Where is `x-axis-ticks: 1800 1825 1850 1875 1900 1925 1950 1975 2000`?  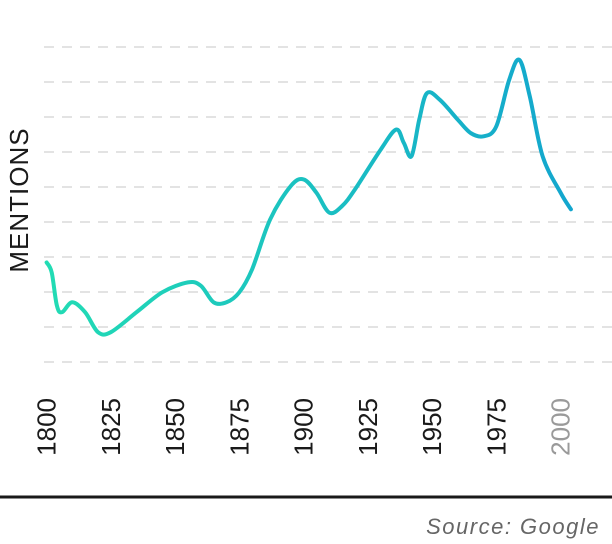 x-axis-ticks: 1800 1825 1850 1875 1900 1925 1950 1975 2000 is located at coordinates (304, 427).